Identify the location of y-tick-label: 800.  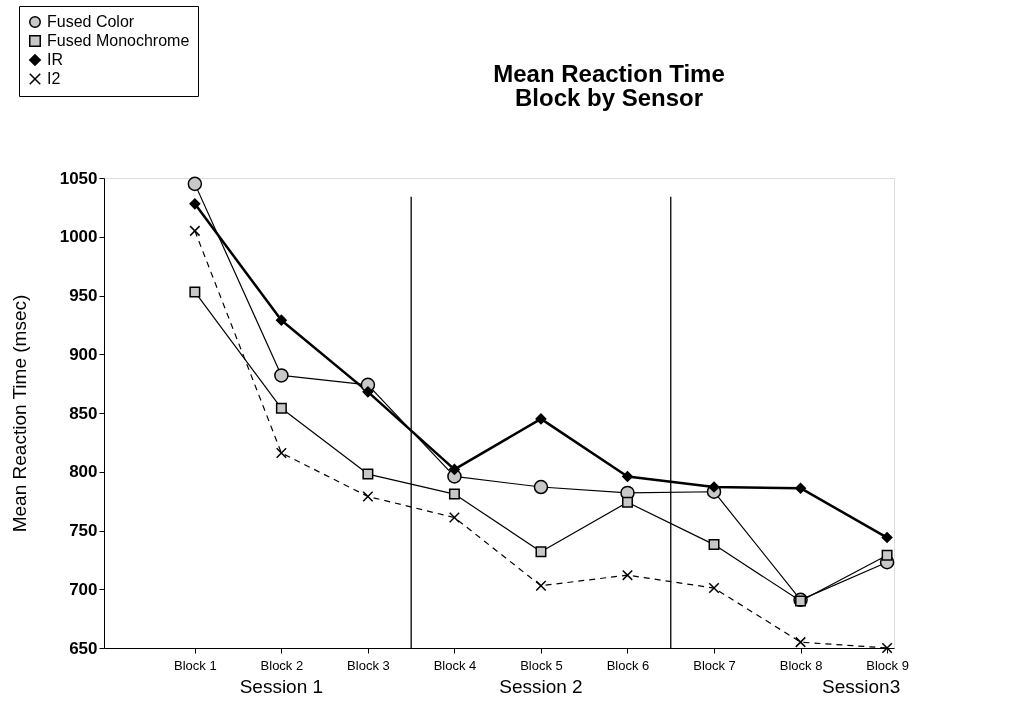
(83, 472).